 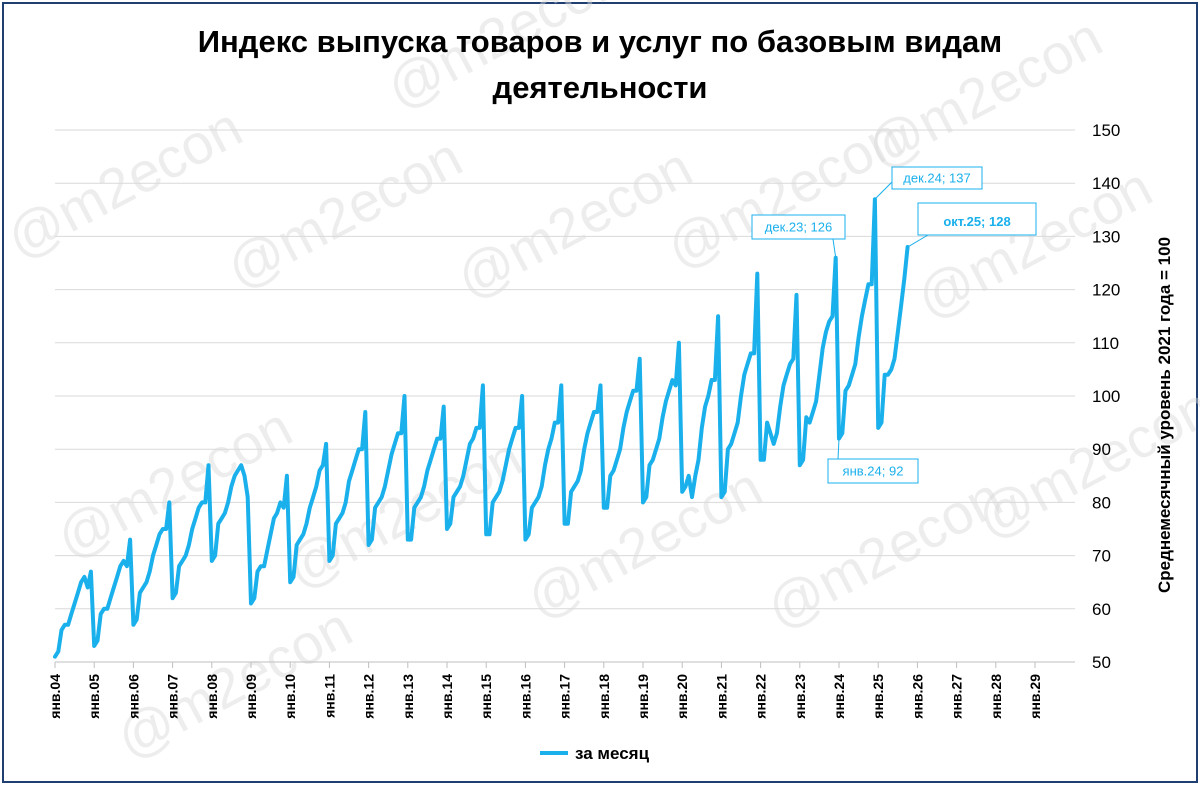 I want to click on x-tick-label-6: янв.10, so click(x=290, y=696).